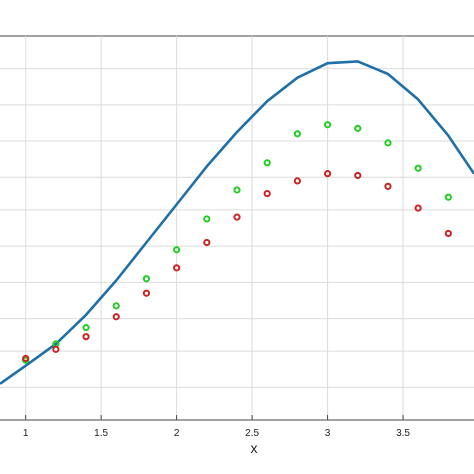  What do you see at coordinates (254, 448) in the screenshot?
I see `x-axis-label: x` at bounding box center [254, 448].